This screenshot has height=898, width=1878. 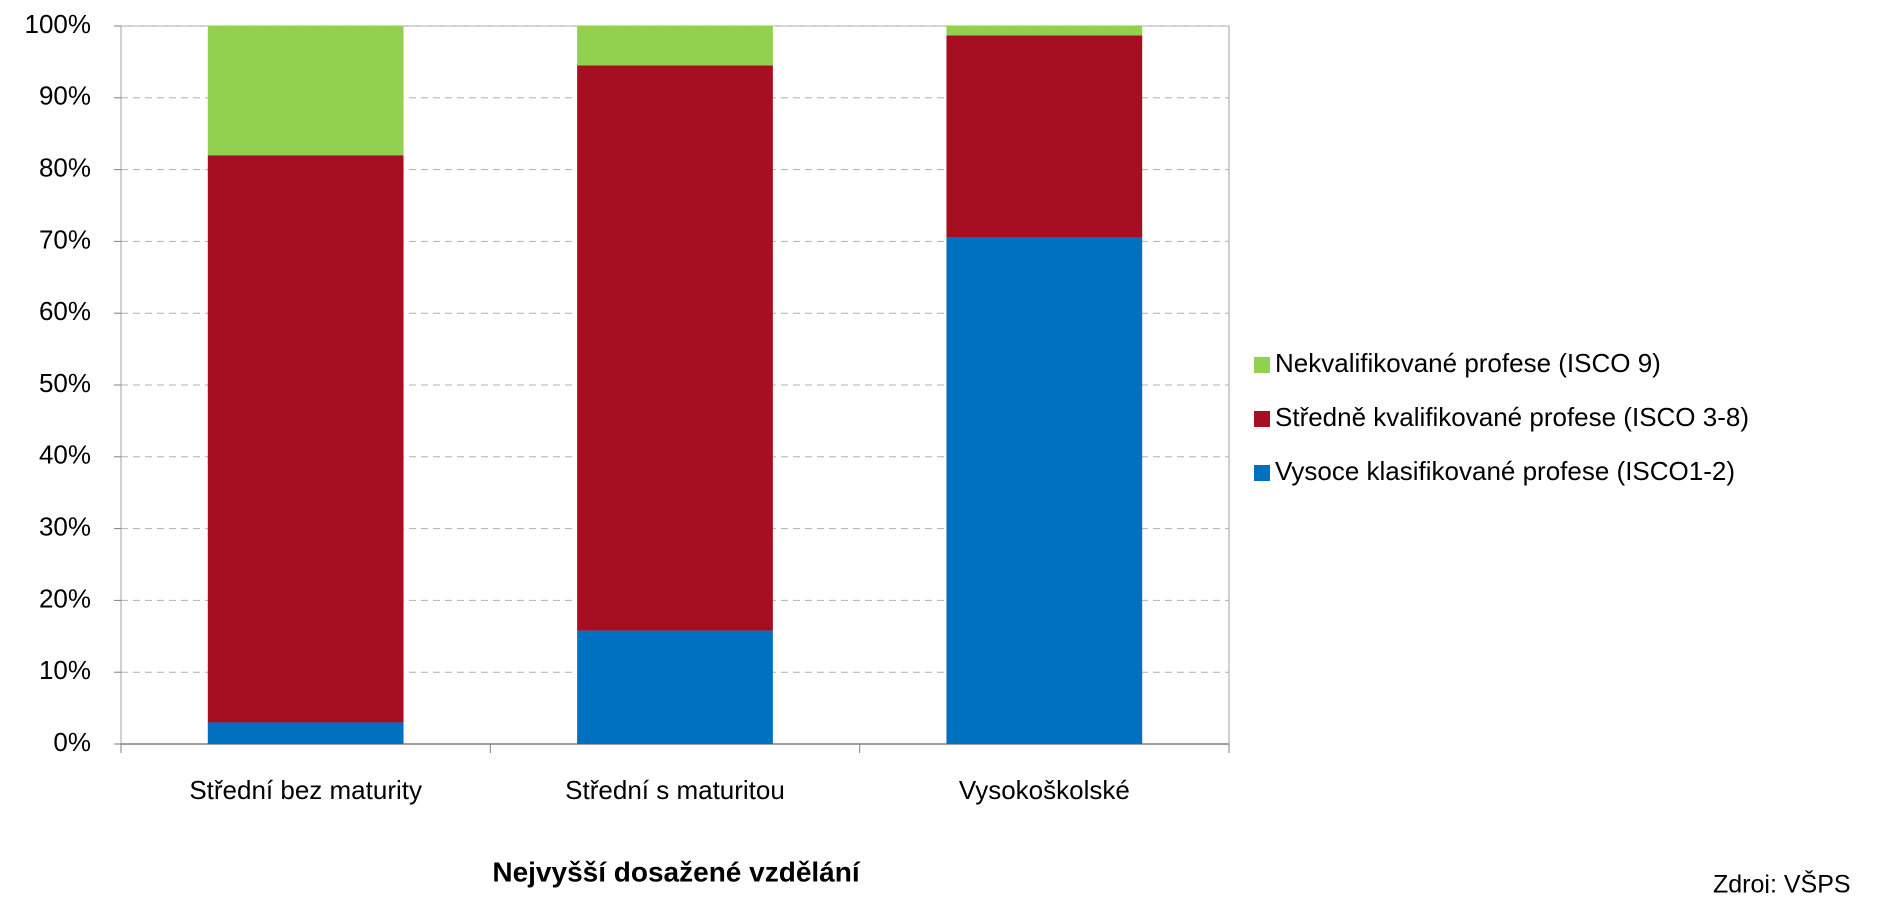 I want to click on legend-label: Středně kvalifikované profese (ISCO 3-8), so click(x=1512, y=417).